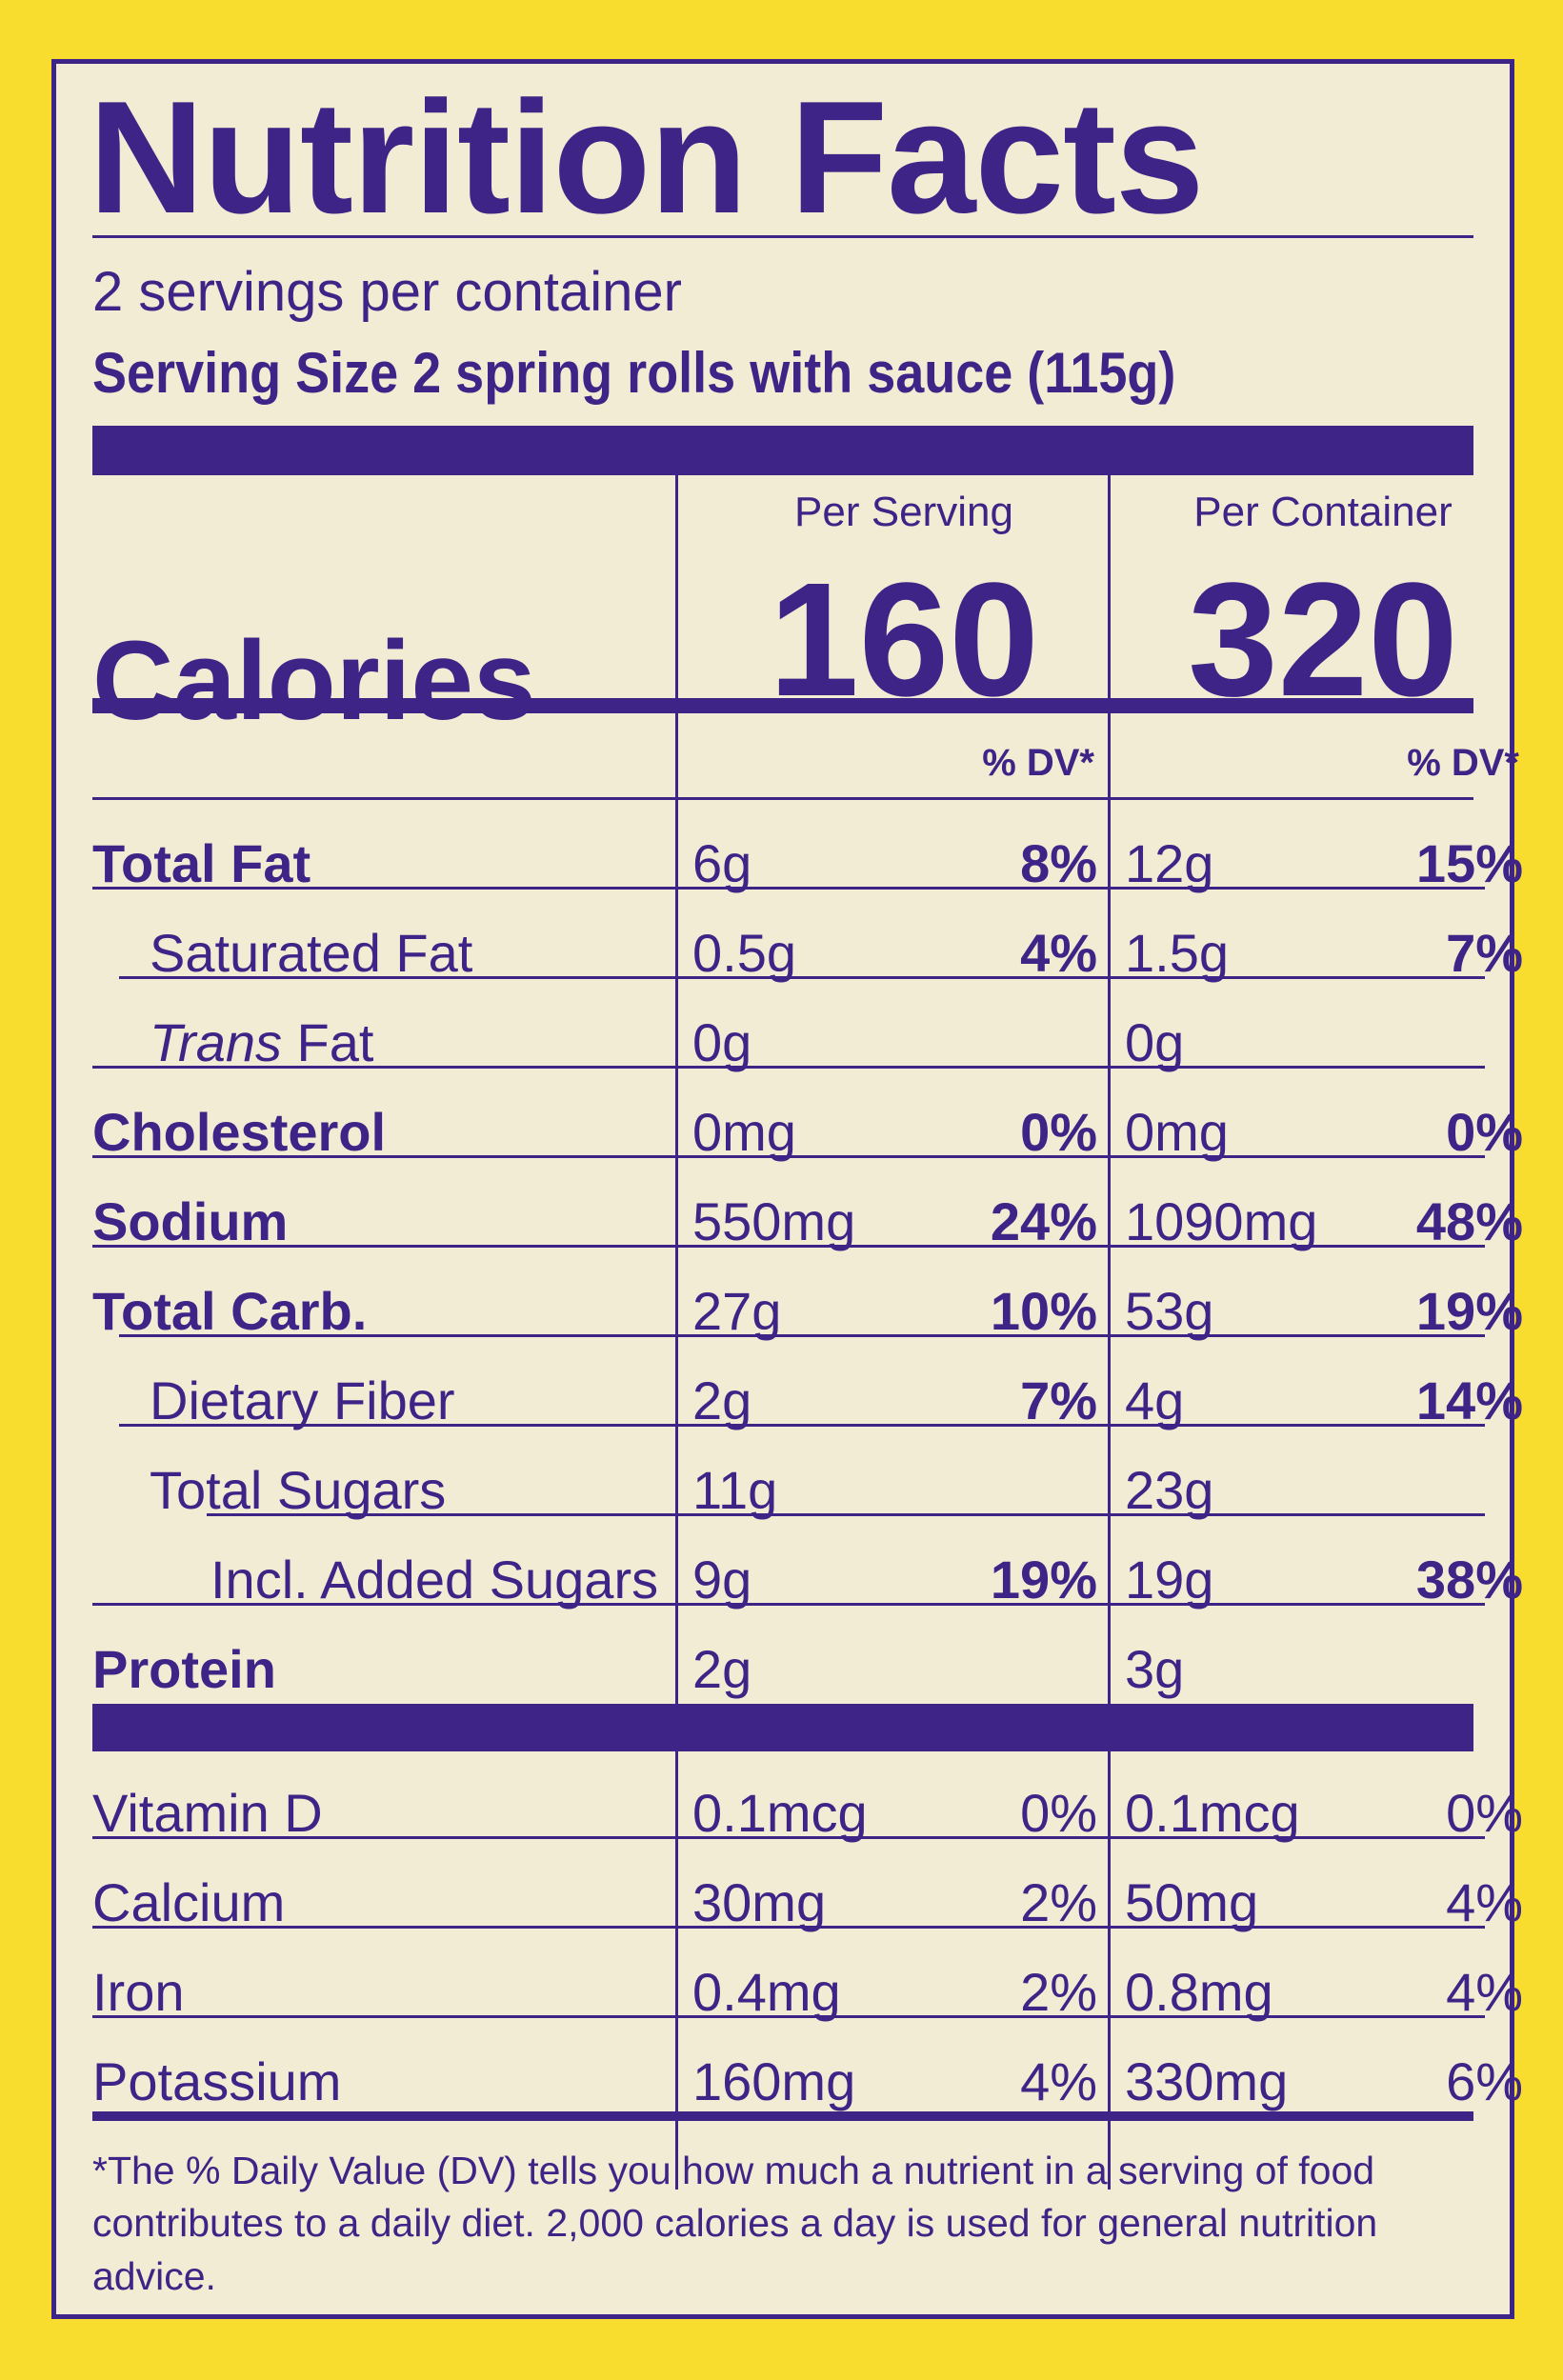  I want to click on nutrient-row-dietary-fiber: Dietary Fiber 2g 7% 4g 14%, so click(807, 1383).